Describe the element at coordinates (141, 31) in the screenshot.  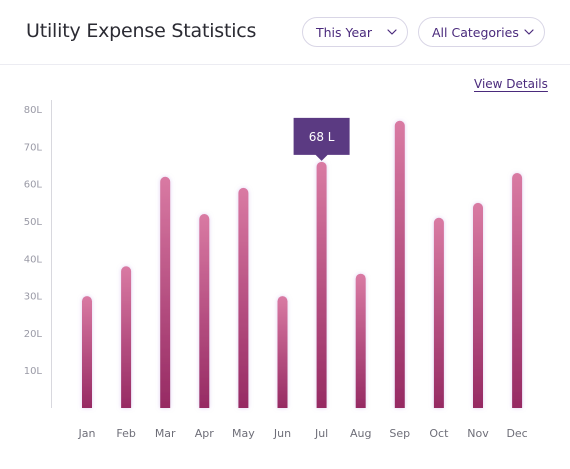
I see `chart-title: Utility Expense Statistics` at that location.